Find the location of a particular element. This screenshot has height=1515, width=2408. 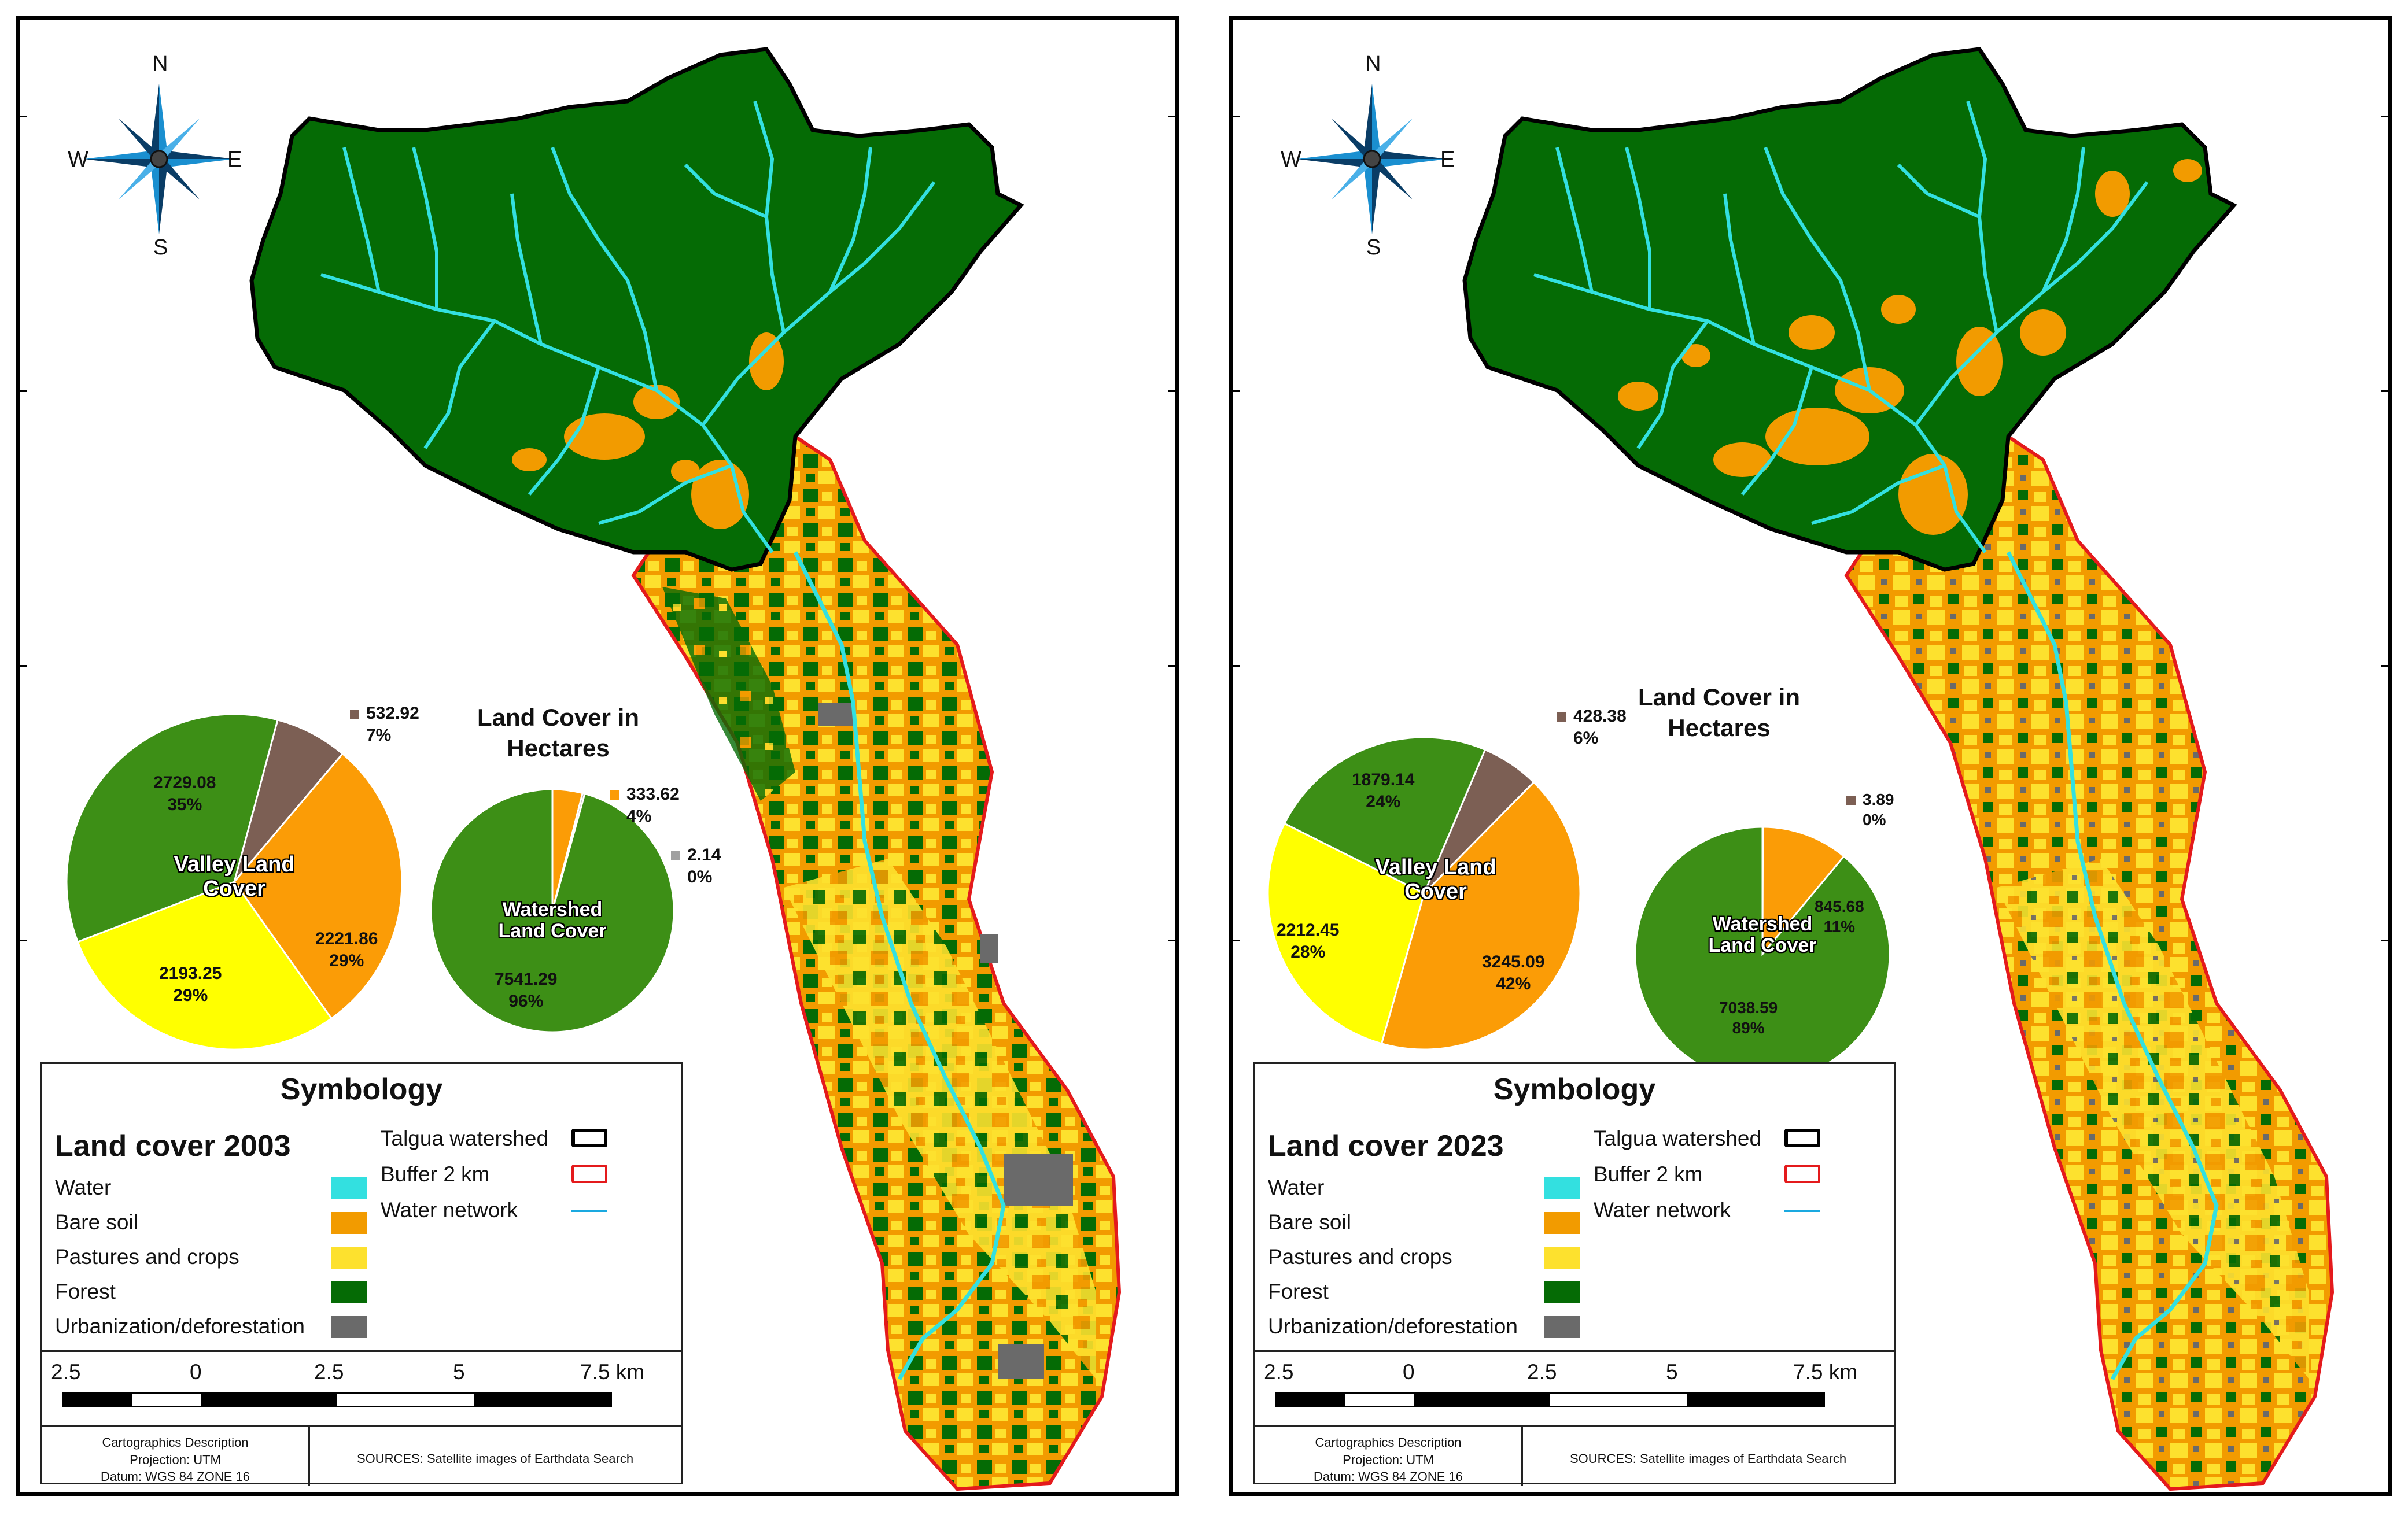

slice-pct: 96% is located at coordinates (526, 1001).